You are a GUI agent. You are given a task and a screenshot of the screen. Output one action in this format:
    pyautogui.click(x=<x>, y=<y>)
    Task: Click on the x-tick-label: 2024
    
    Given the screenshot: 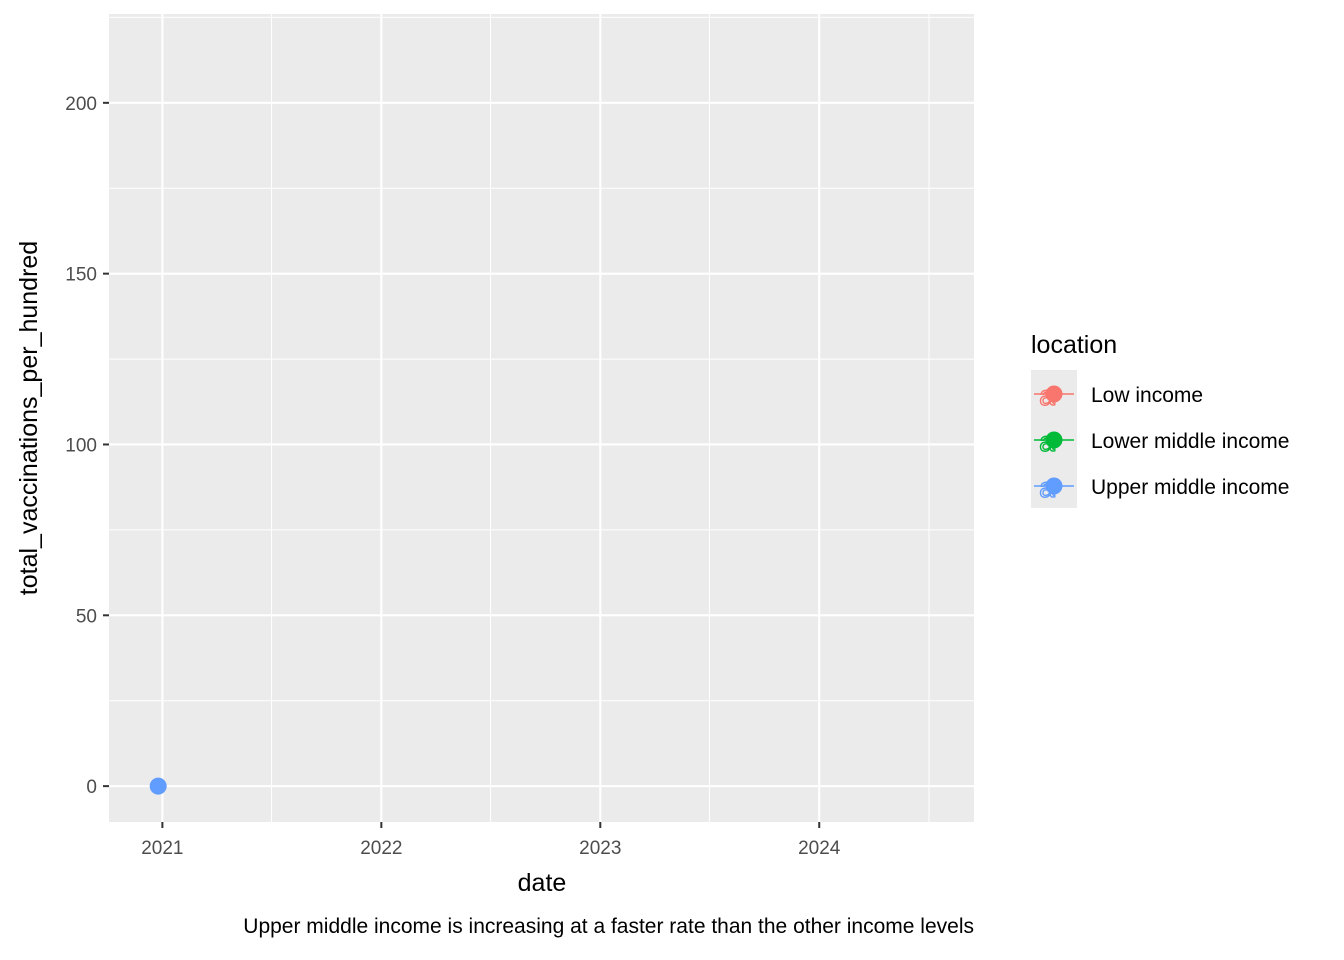 What is the action you would take?
    pyautogui.click(x=819, y=848)
    